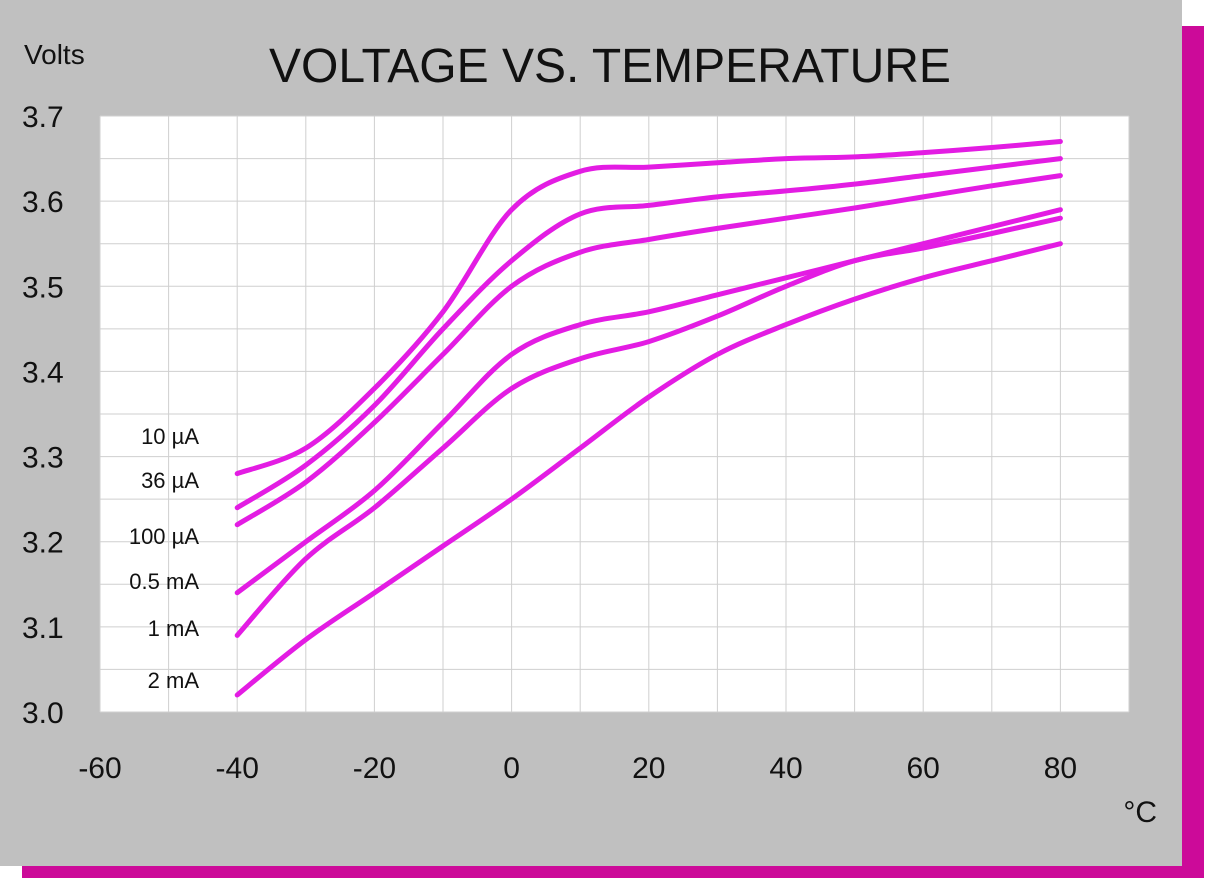 Image resolution: width=1209 pixels, height=880 pixels. I want to click on x-tick-label: 40, so click(785, 768).